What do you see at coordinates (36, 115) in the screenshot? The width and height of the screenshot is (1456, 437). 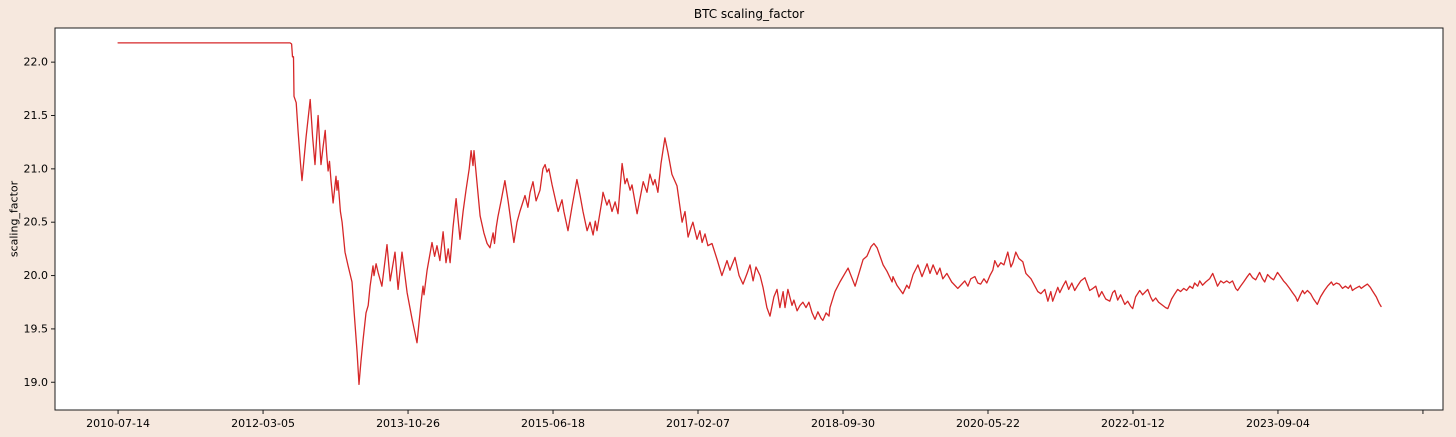 I see `y-tick-label: 21.5` at bounding box center [36, 115].